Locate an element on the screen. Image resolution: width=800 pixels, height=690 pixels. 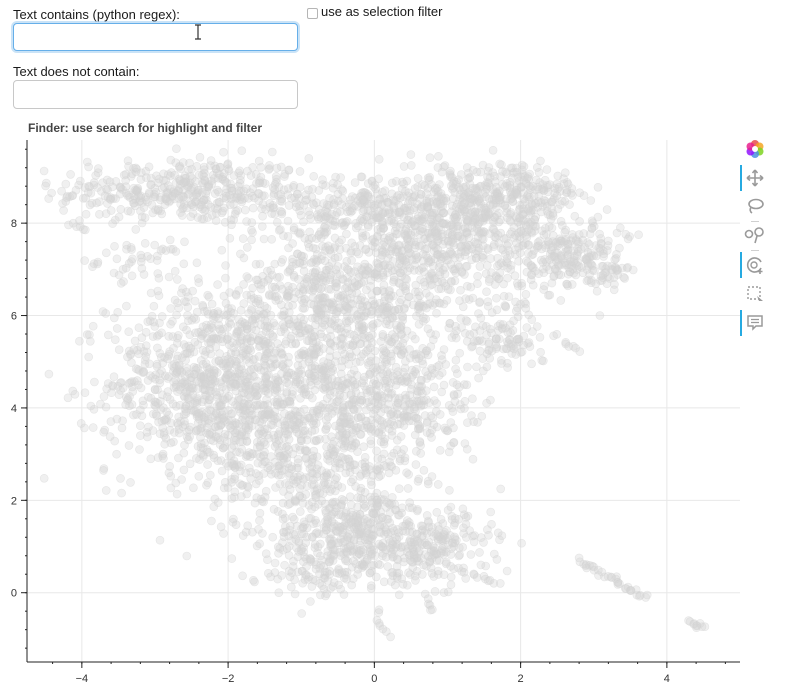
selection-filter-checkbox is located at coordinates (312, 13).